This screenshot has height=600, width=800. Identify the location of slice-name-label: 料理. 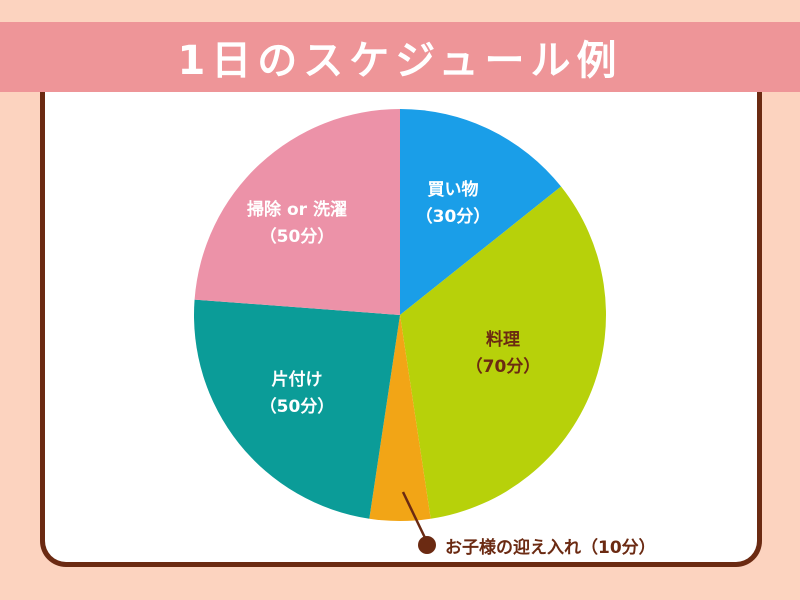
(503, 339).